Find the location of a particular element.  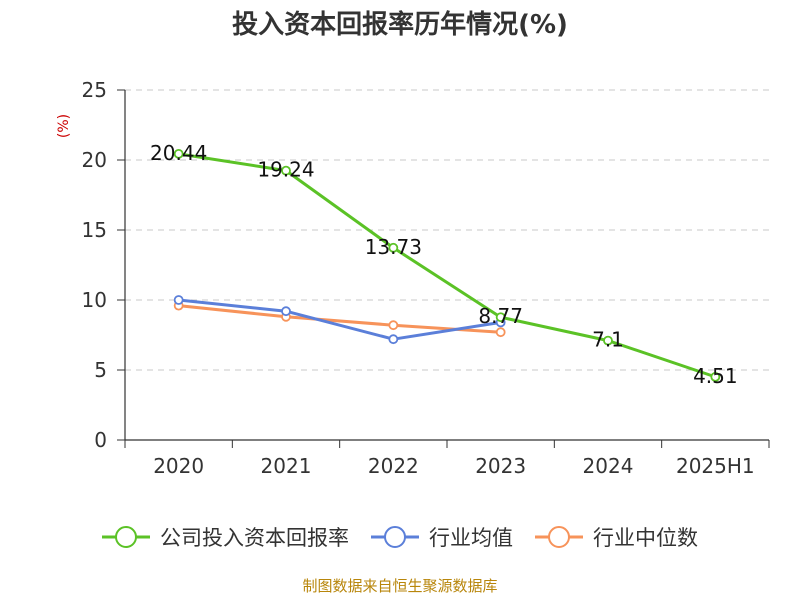

source-note: 制图数据来自恒生聚源数据库 is located at coordinates (399, 586).